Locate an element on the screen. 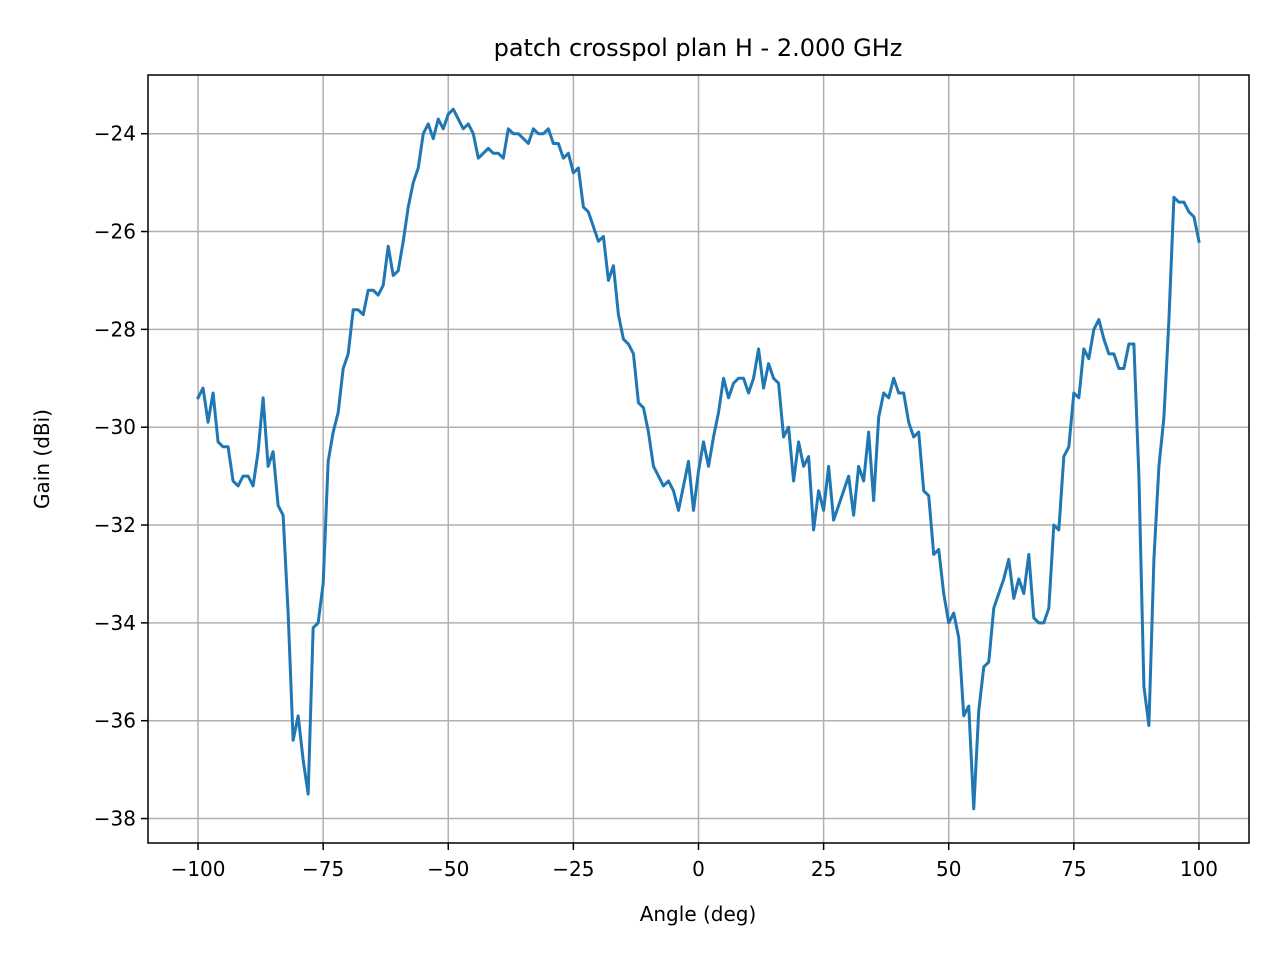 This screenshot has height=960, width=1280. y-tick-label: −28 is located at coordinates (115, 329).